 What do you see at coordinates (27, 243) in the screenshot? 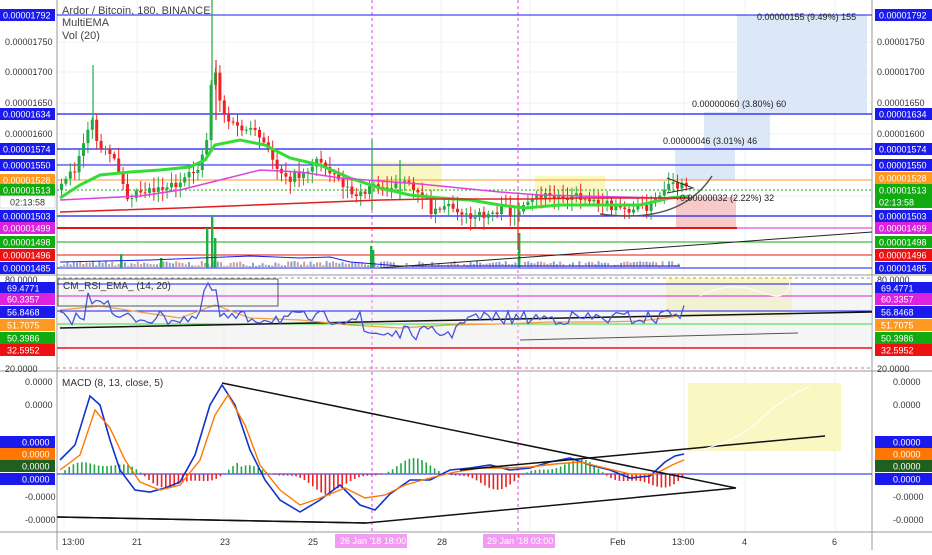
I see `price-label-left-text: 0.00001498` at bounding box center [27, 243].